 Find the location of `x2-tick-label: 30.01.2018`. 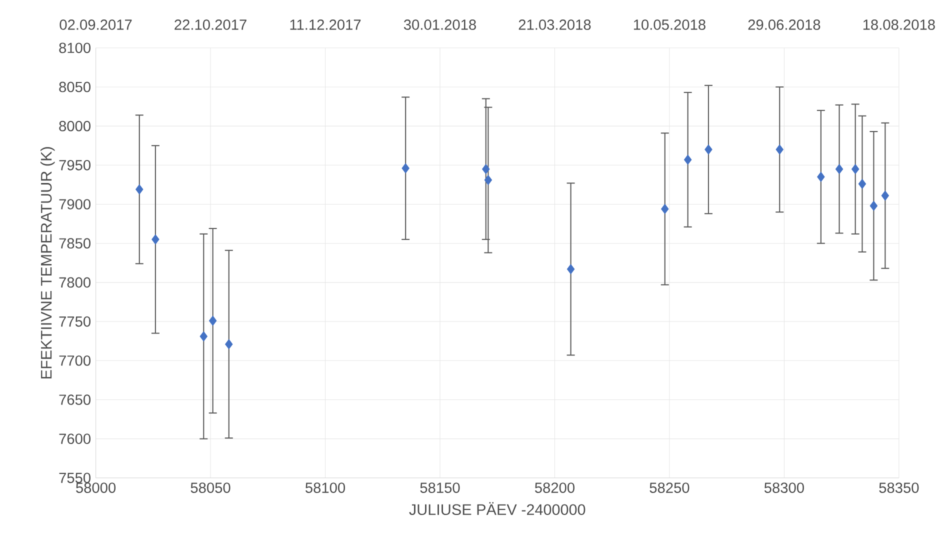

x2-tick-label: 30.01.2018 is located at coordinates (440, 25).